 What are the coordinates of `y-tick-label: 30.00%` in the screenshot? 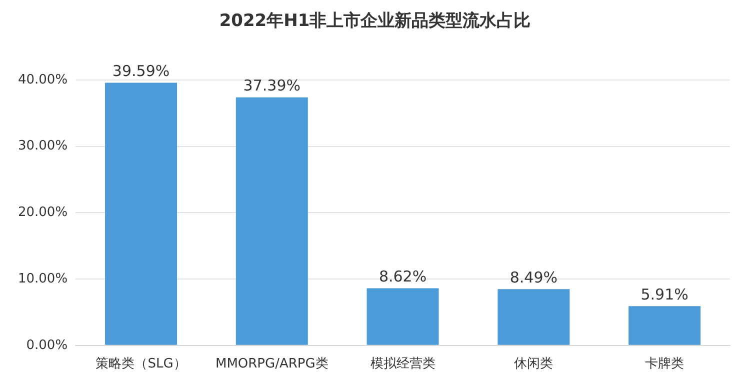 It's located at (43, 146).